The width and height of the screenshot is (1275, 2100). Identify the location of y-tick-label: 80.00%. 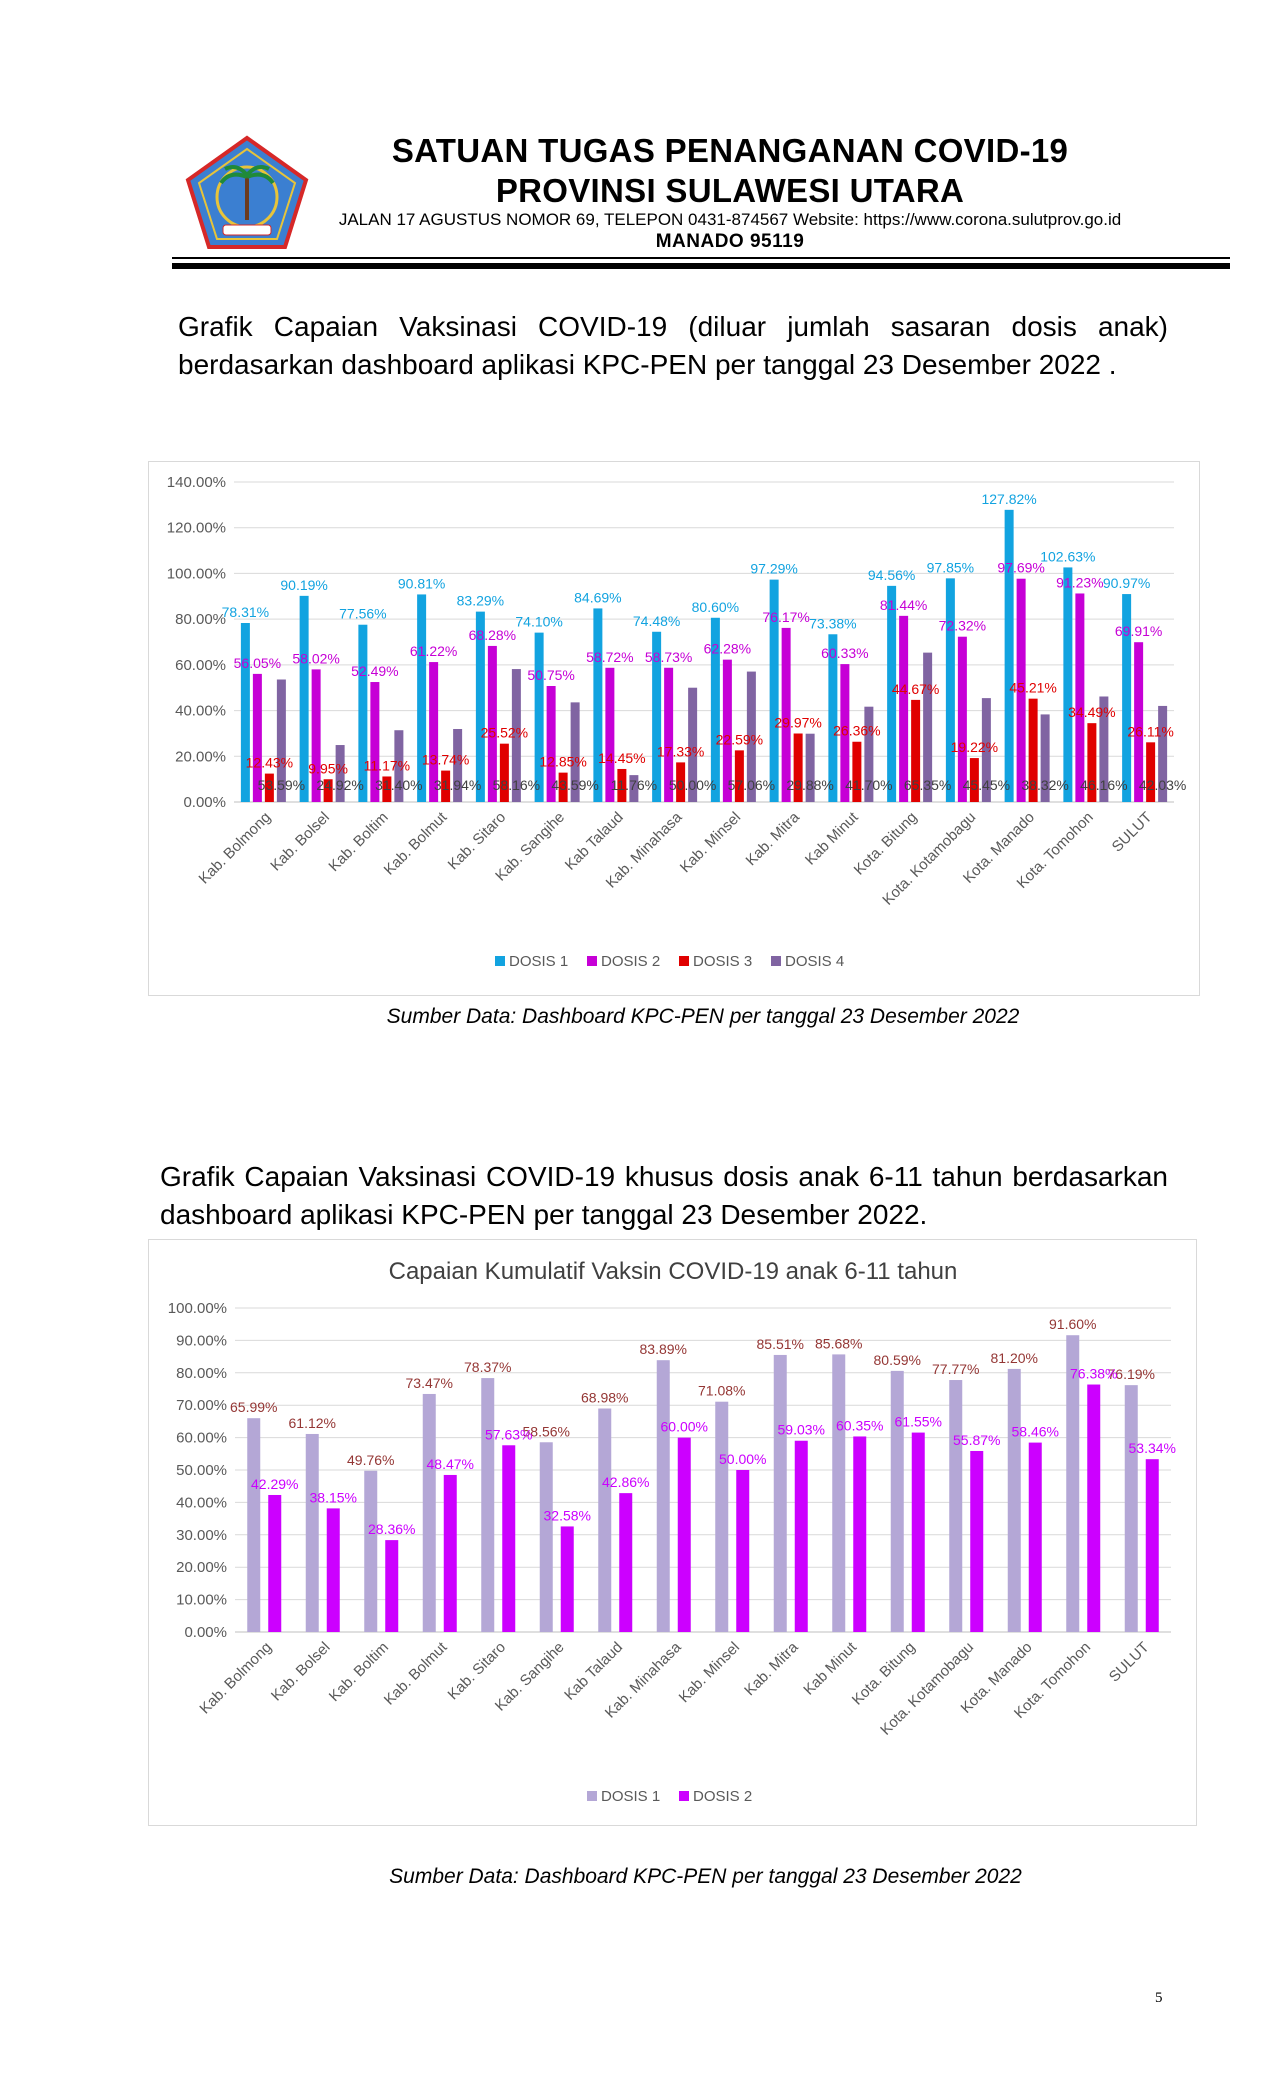
(201, 1373).